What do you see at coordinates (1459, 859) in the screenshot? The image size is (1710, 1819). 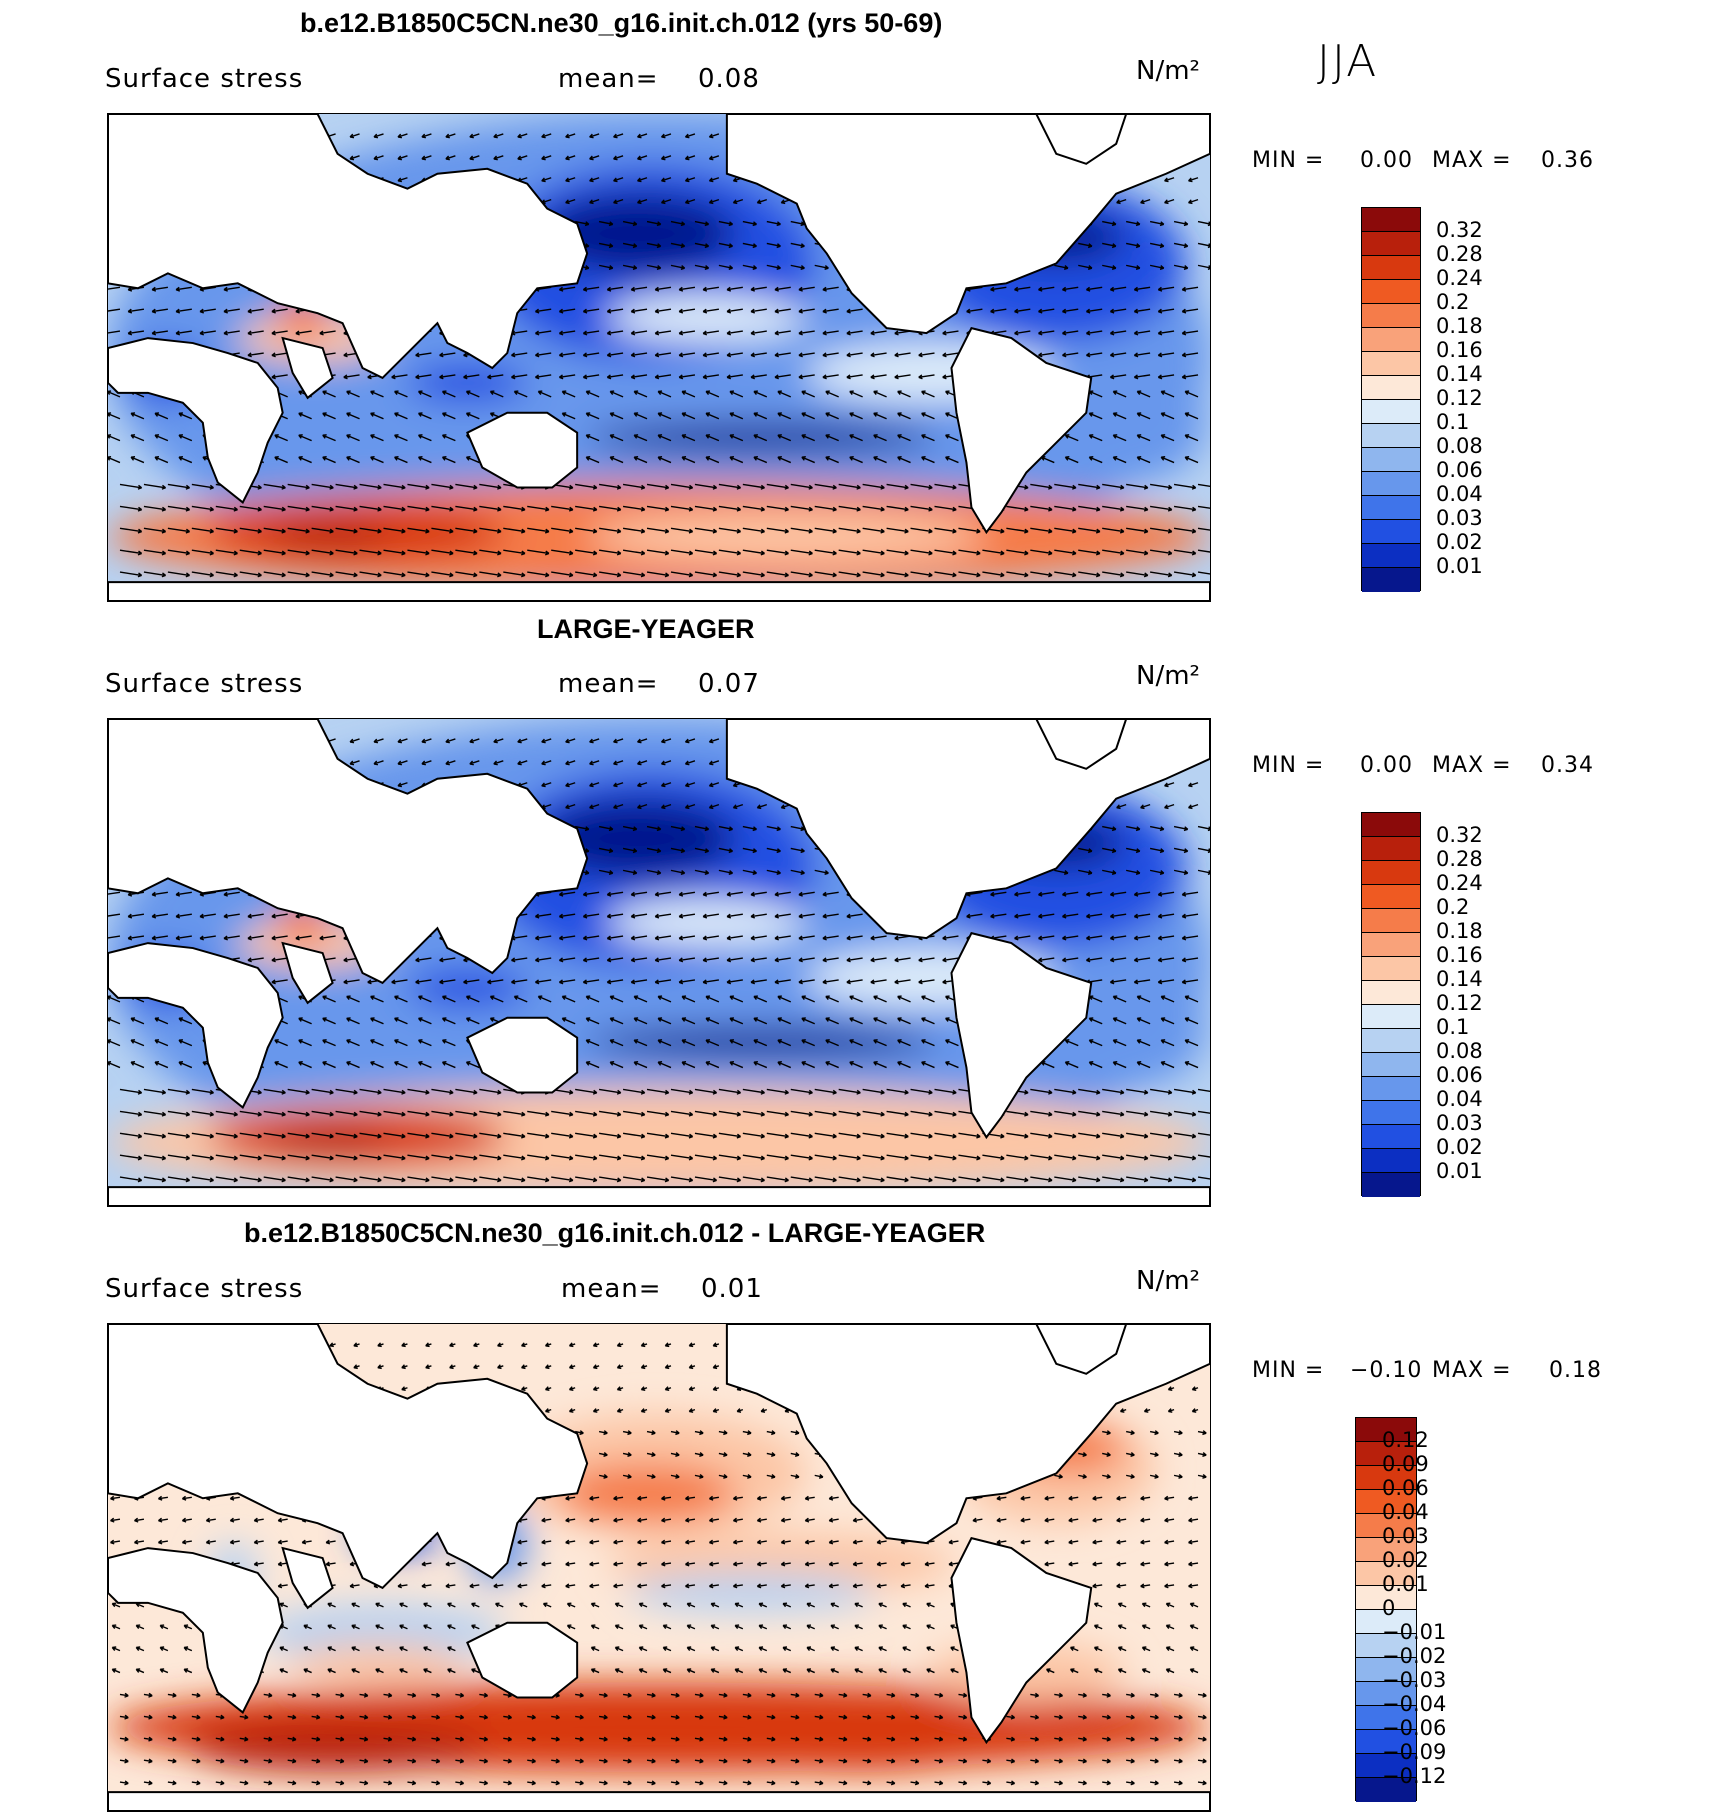 I see `colorbar-tick-label: 0.28` at bounding box center [1459, 859].